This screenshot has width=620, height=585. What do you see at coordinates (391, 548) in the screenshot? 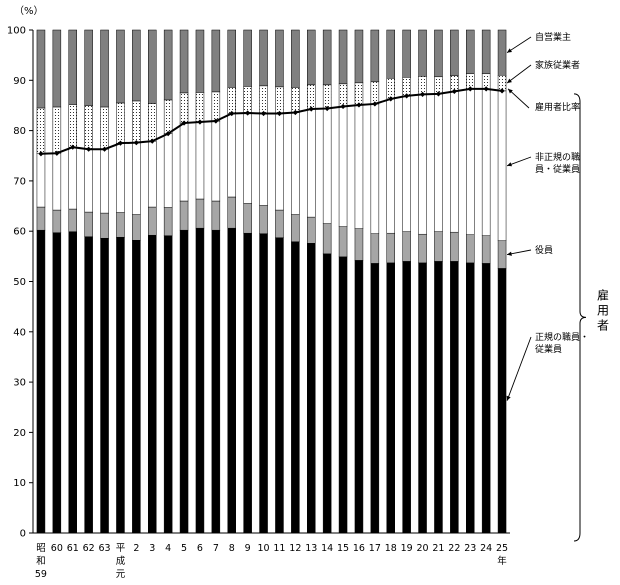
I see `x-tick-label: 18` at bounding box center [391, 548].